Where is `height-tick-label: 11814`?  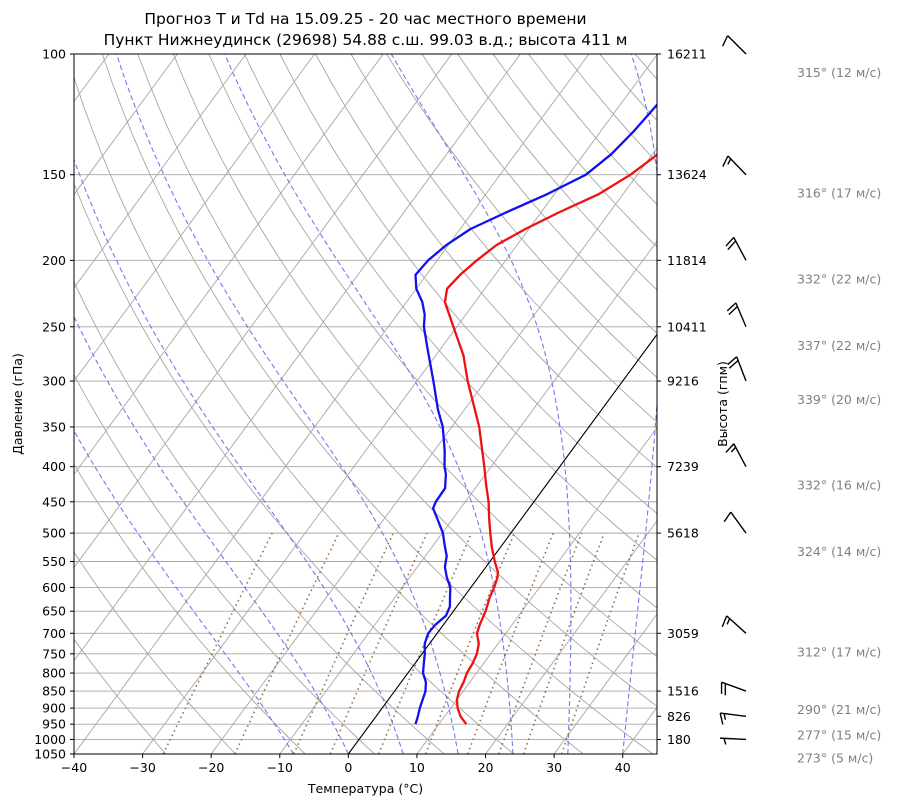 height-tick-label: 11814 is located at coordinates (687, 260).